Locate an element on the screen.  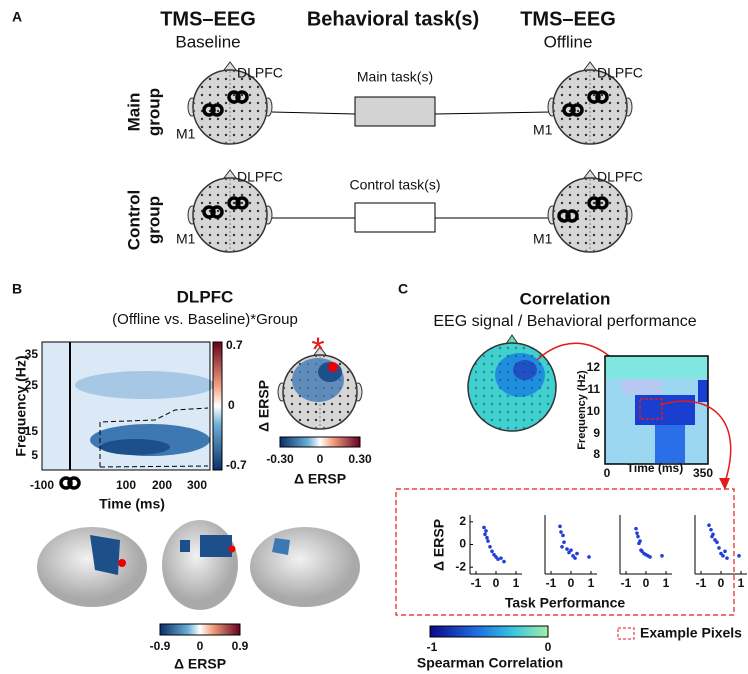
y-tick-label: 0 is located at coordinates (462, 544).